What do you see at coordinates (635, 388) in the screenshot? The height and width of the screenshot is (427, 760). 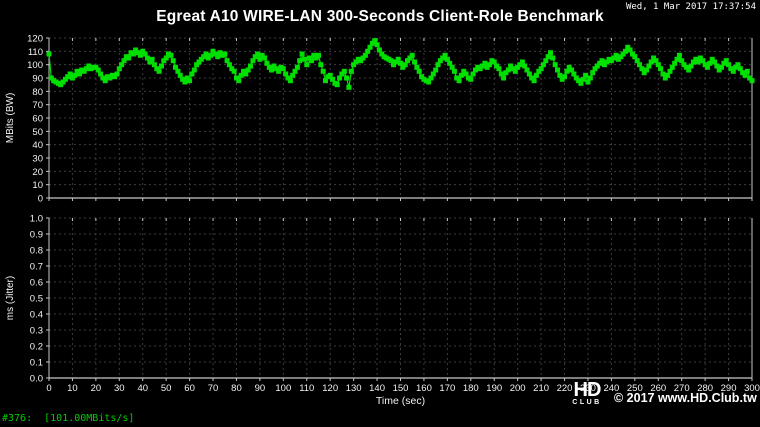 I see `svg-text: 250` at bounding box center [635, 388].